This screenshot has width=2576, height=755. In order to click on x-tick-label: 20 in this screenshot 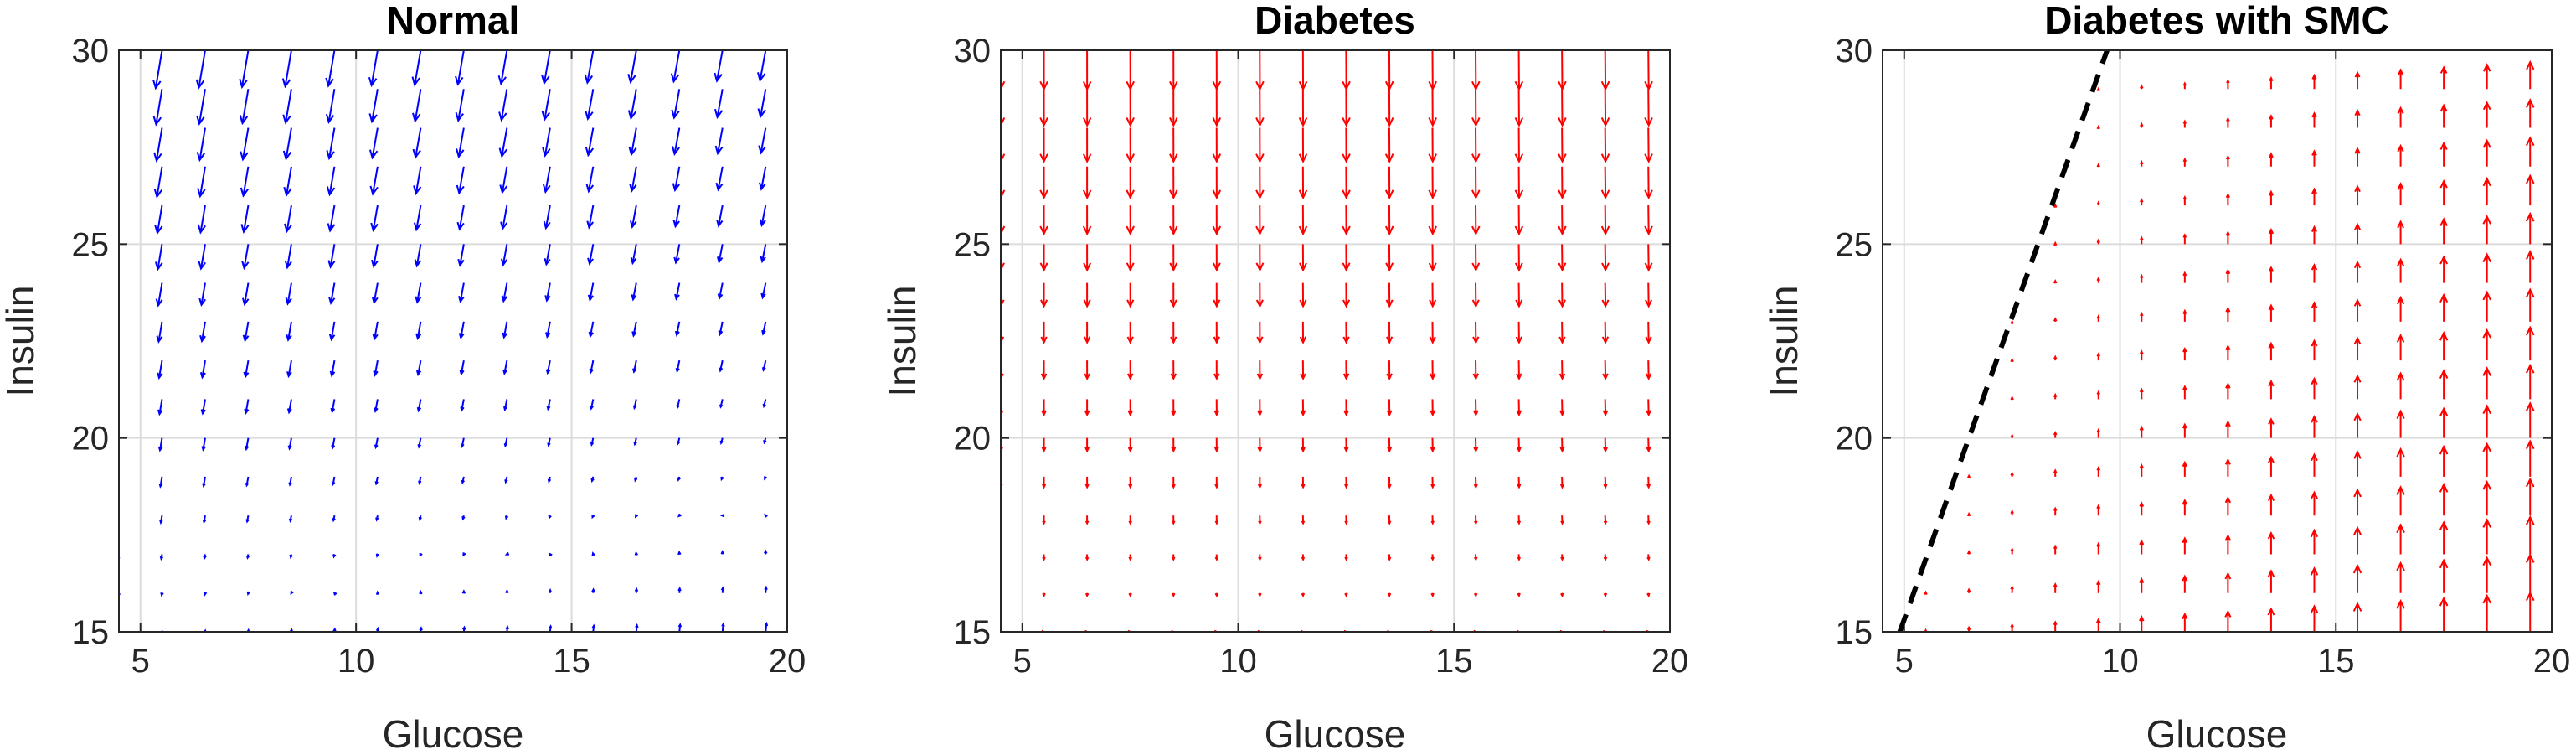, I will do `click(787, 661)`.